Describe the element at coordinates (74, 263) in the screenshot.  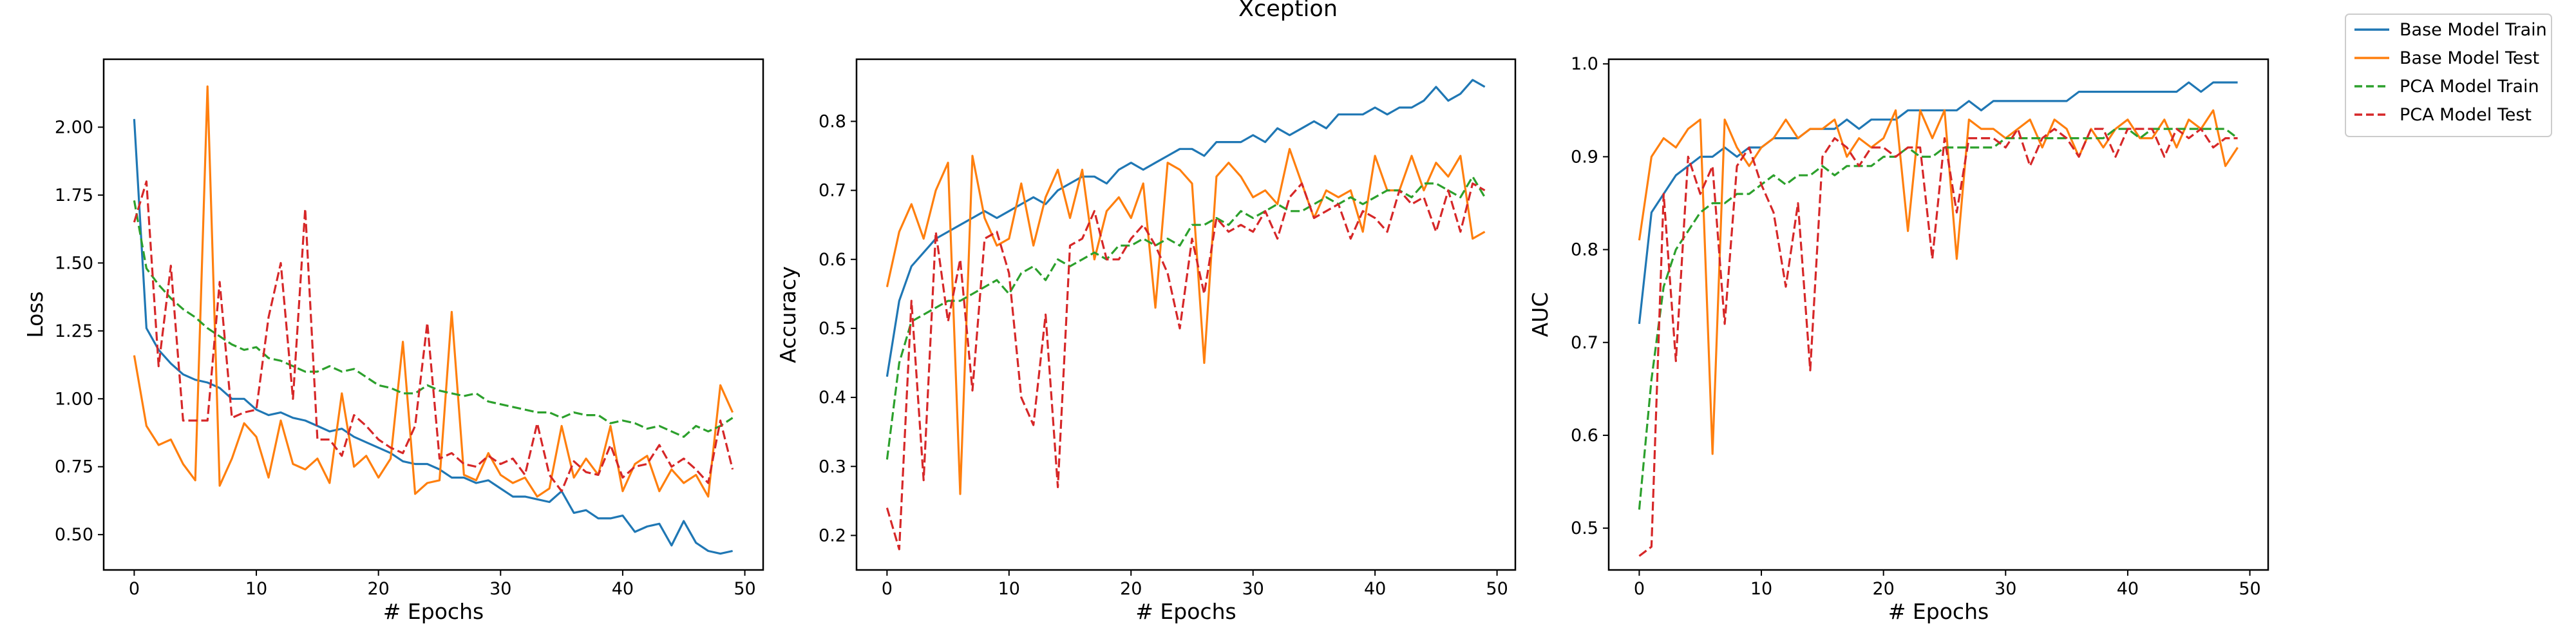
I see `y-tick-label: 1.50` at that location.